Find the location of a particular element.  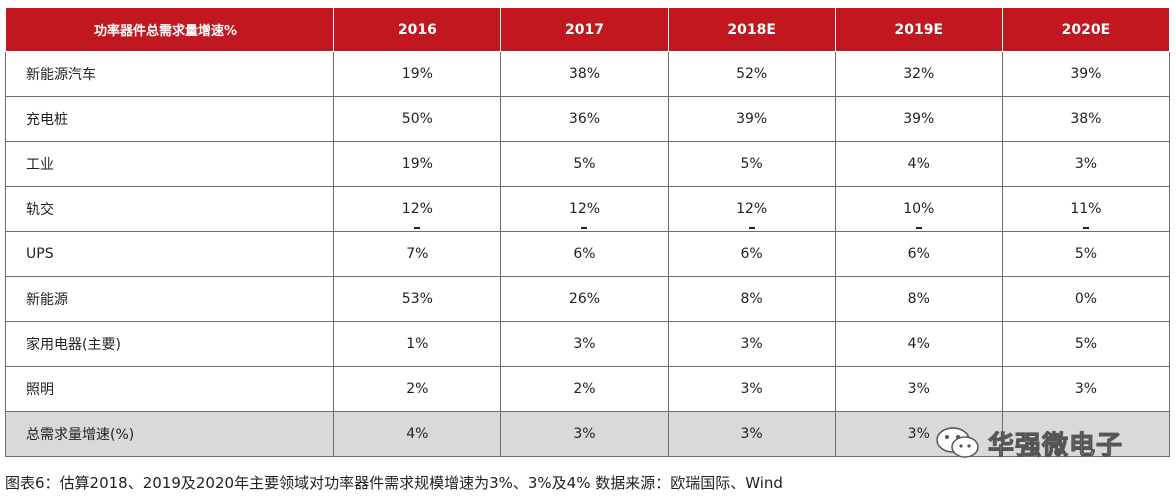

table-cell: 10% is located at coordinates (918, 209).